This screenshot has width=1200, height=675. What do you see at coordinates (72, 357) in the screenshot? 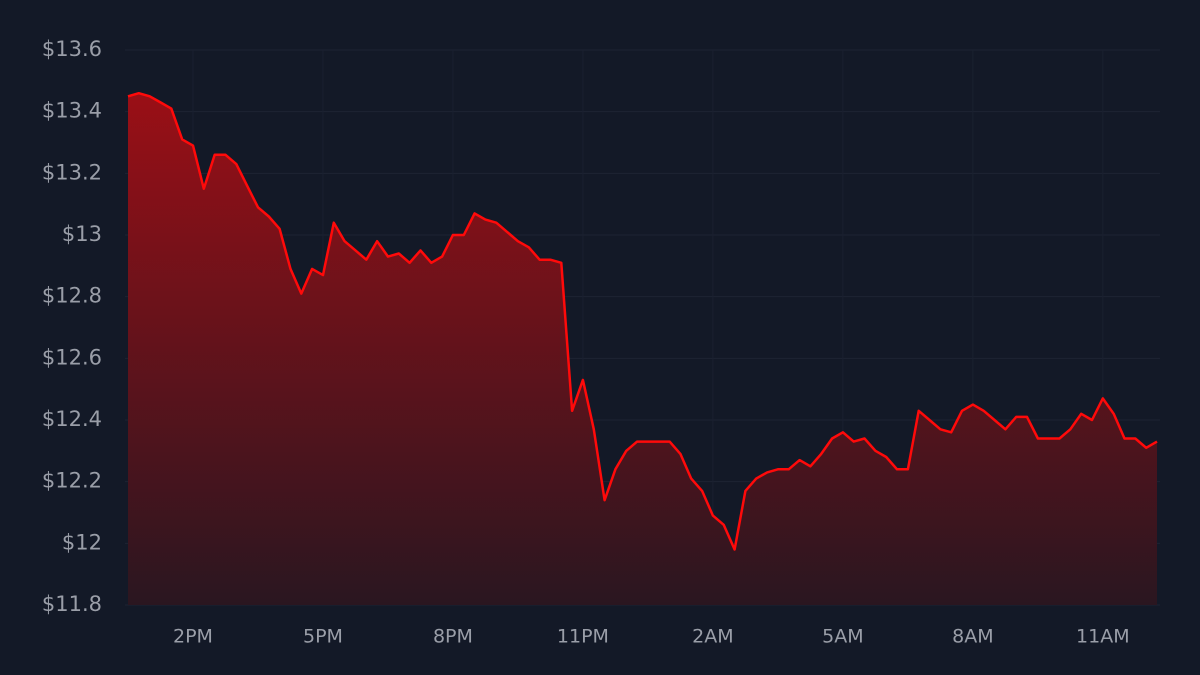
I see `y-tick-label: $12.6` at bounding box center [72, 357].